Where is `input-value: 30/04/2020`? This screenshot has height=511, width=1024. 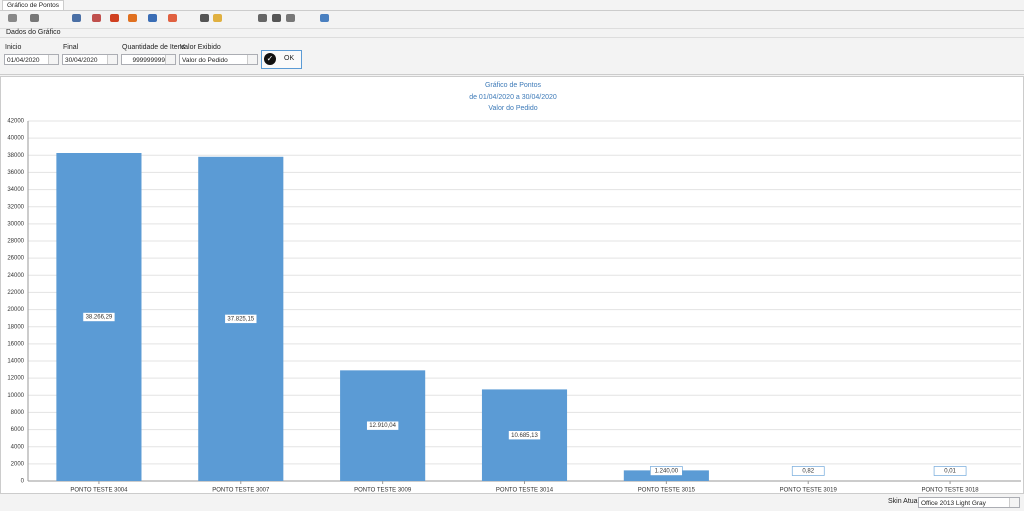
input-value: 30/04/2020 is located at coordinates (81, 60).